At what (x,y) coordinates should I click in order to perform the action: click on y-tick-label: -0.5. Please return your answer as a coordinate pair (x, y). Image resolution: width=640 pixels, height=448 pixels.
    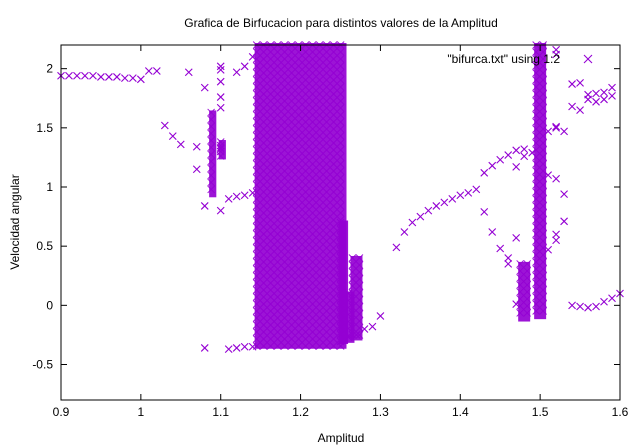
    Looking at the image, I should click on (42, 365).